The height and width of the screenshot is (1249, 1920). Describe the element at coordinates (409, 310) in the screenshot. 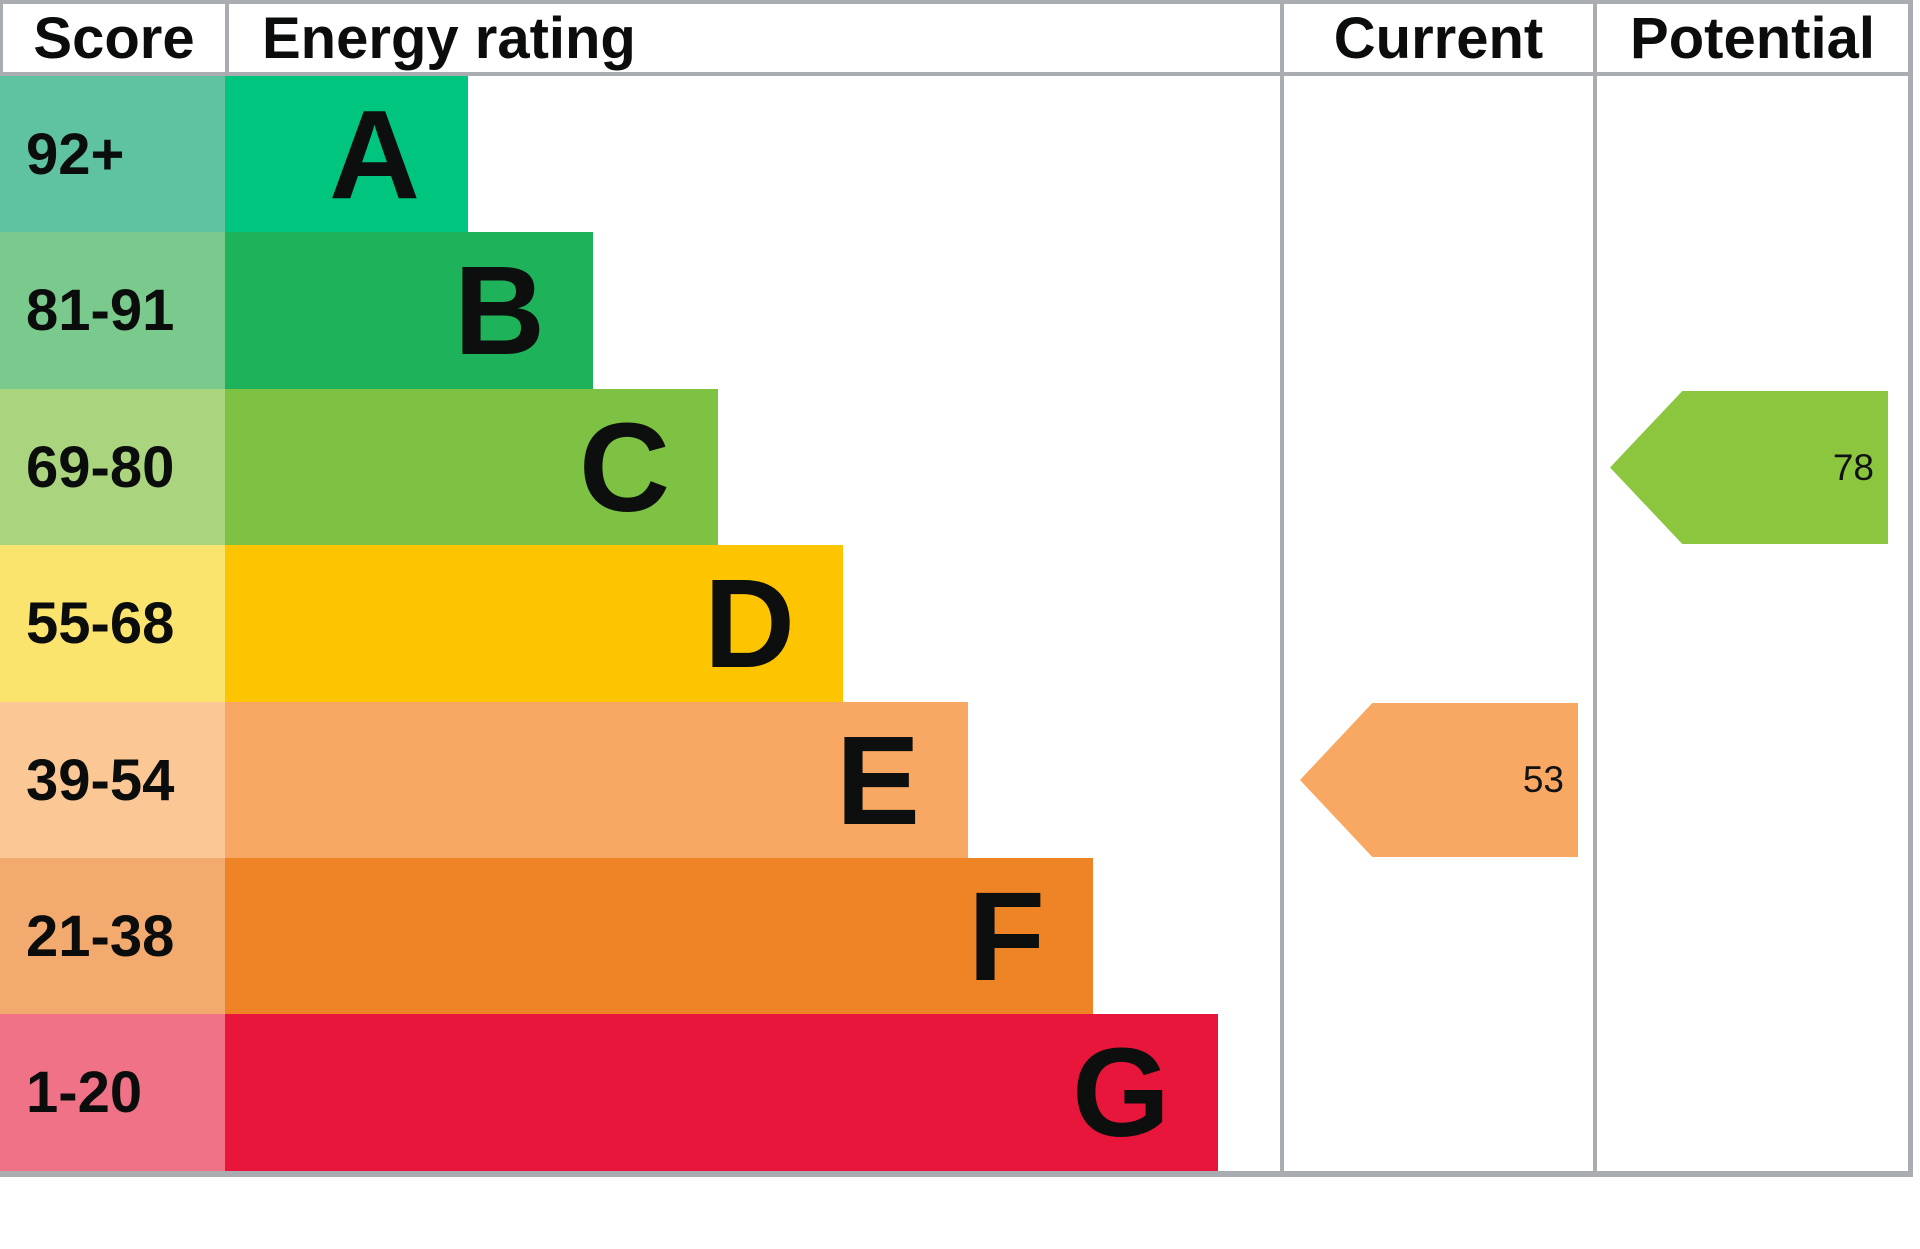

I see `band-bar-b: B` at that location.